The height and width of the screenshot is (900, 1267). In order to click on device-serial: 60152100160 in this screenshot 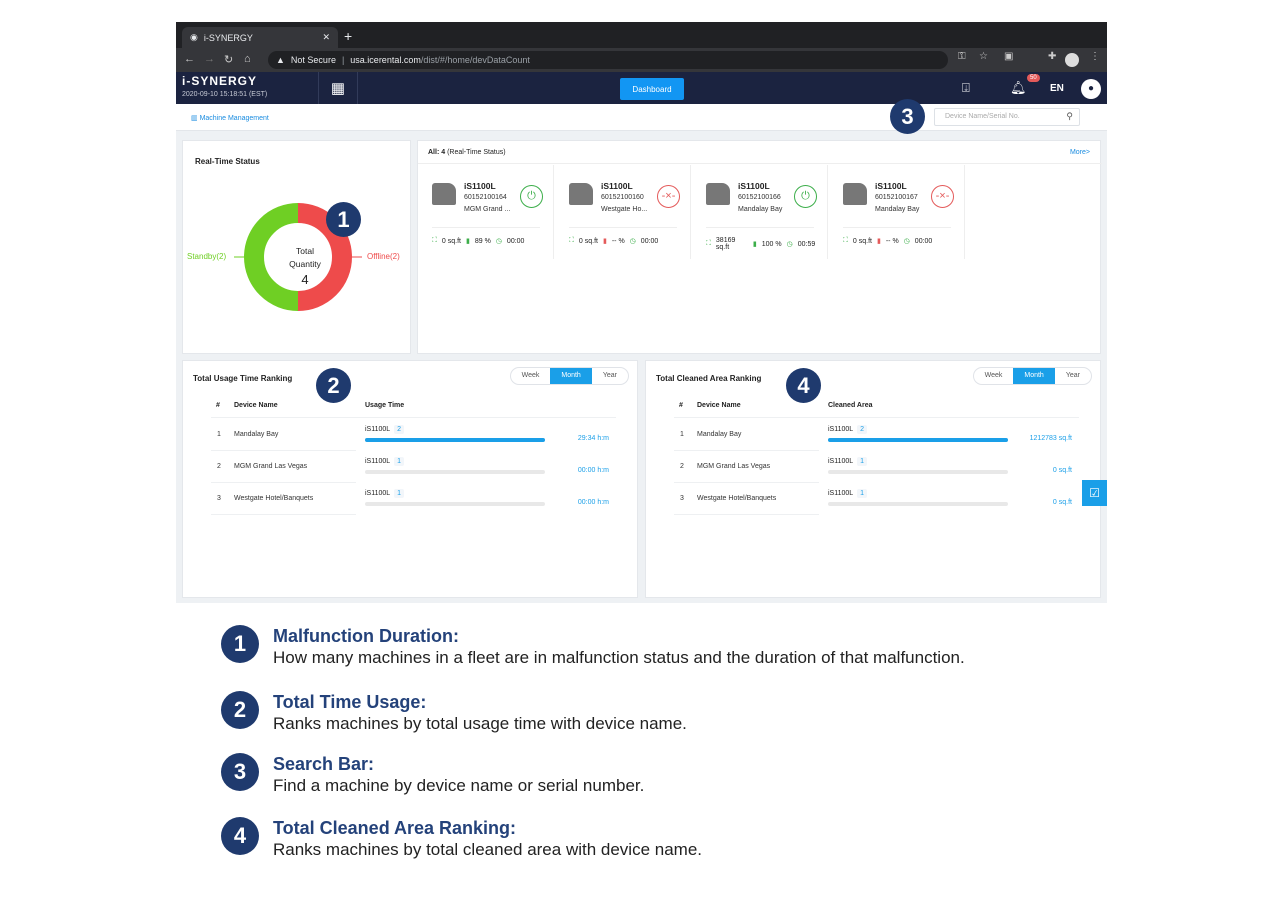, I will do `click(622, 197)`.